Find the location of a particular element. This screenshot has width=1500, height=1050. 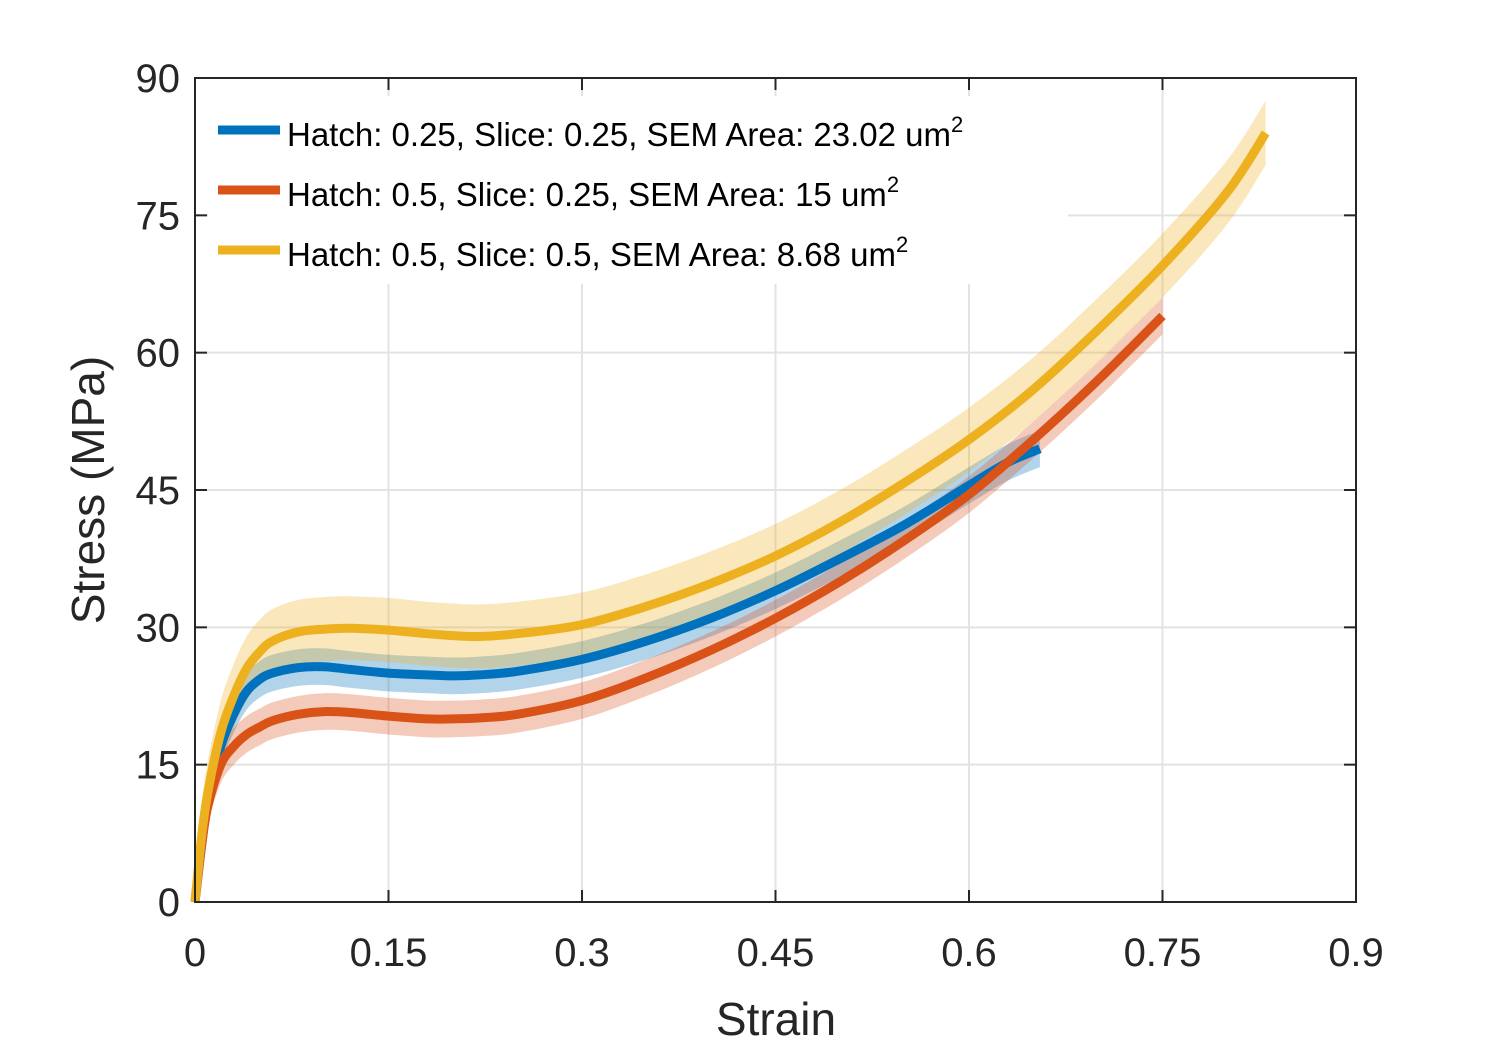

y-tick-label: 30 is located at coordinates (158, 628).